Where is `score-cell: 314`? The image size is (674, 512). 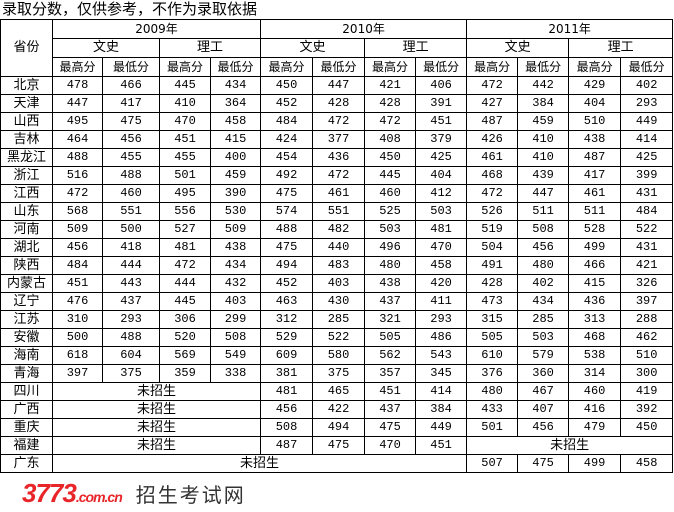 score-cell: 314 is located at coordinates (595, 373).